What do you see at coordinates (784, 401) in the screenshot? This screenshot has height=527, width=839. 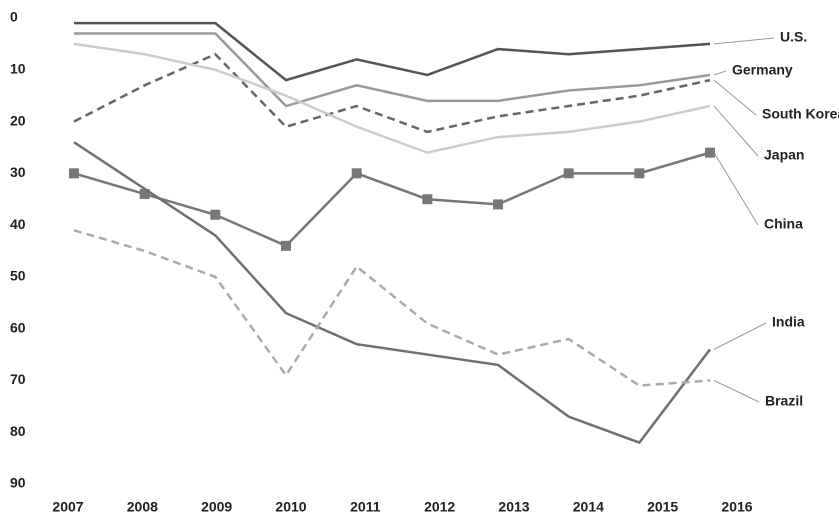 I see `series-label: Brazil` at bounding box center [784, 401].